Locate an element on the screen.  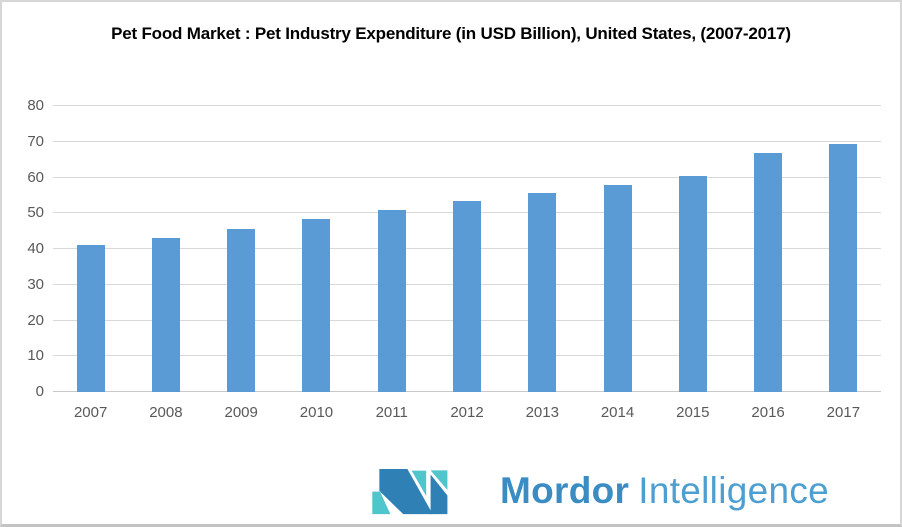
brand-name-bold: Mordor is located at coordinates (565, 490).